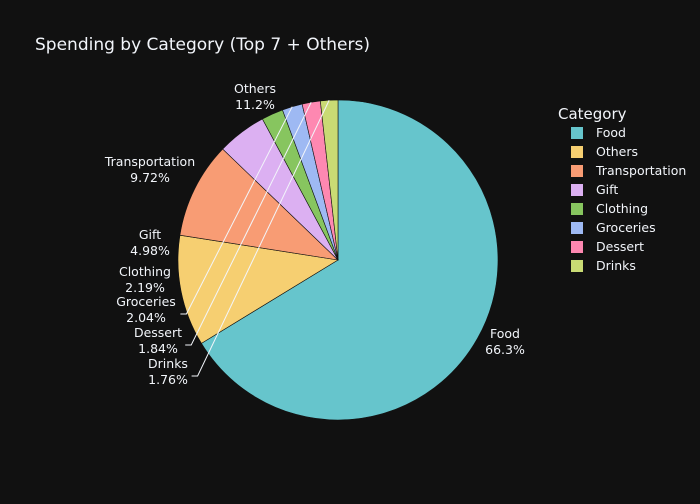  What do you see at coordinates (149, 161) in the screenshot?
I see `slice-label-name: Transportation` at bounding box center [149, 161].